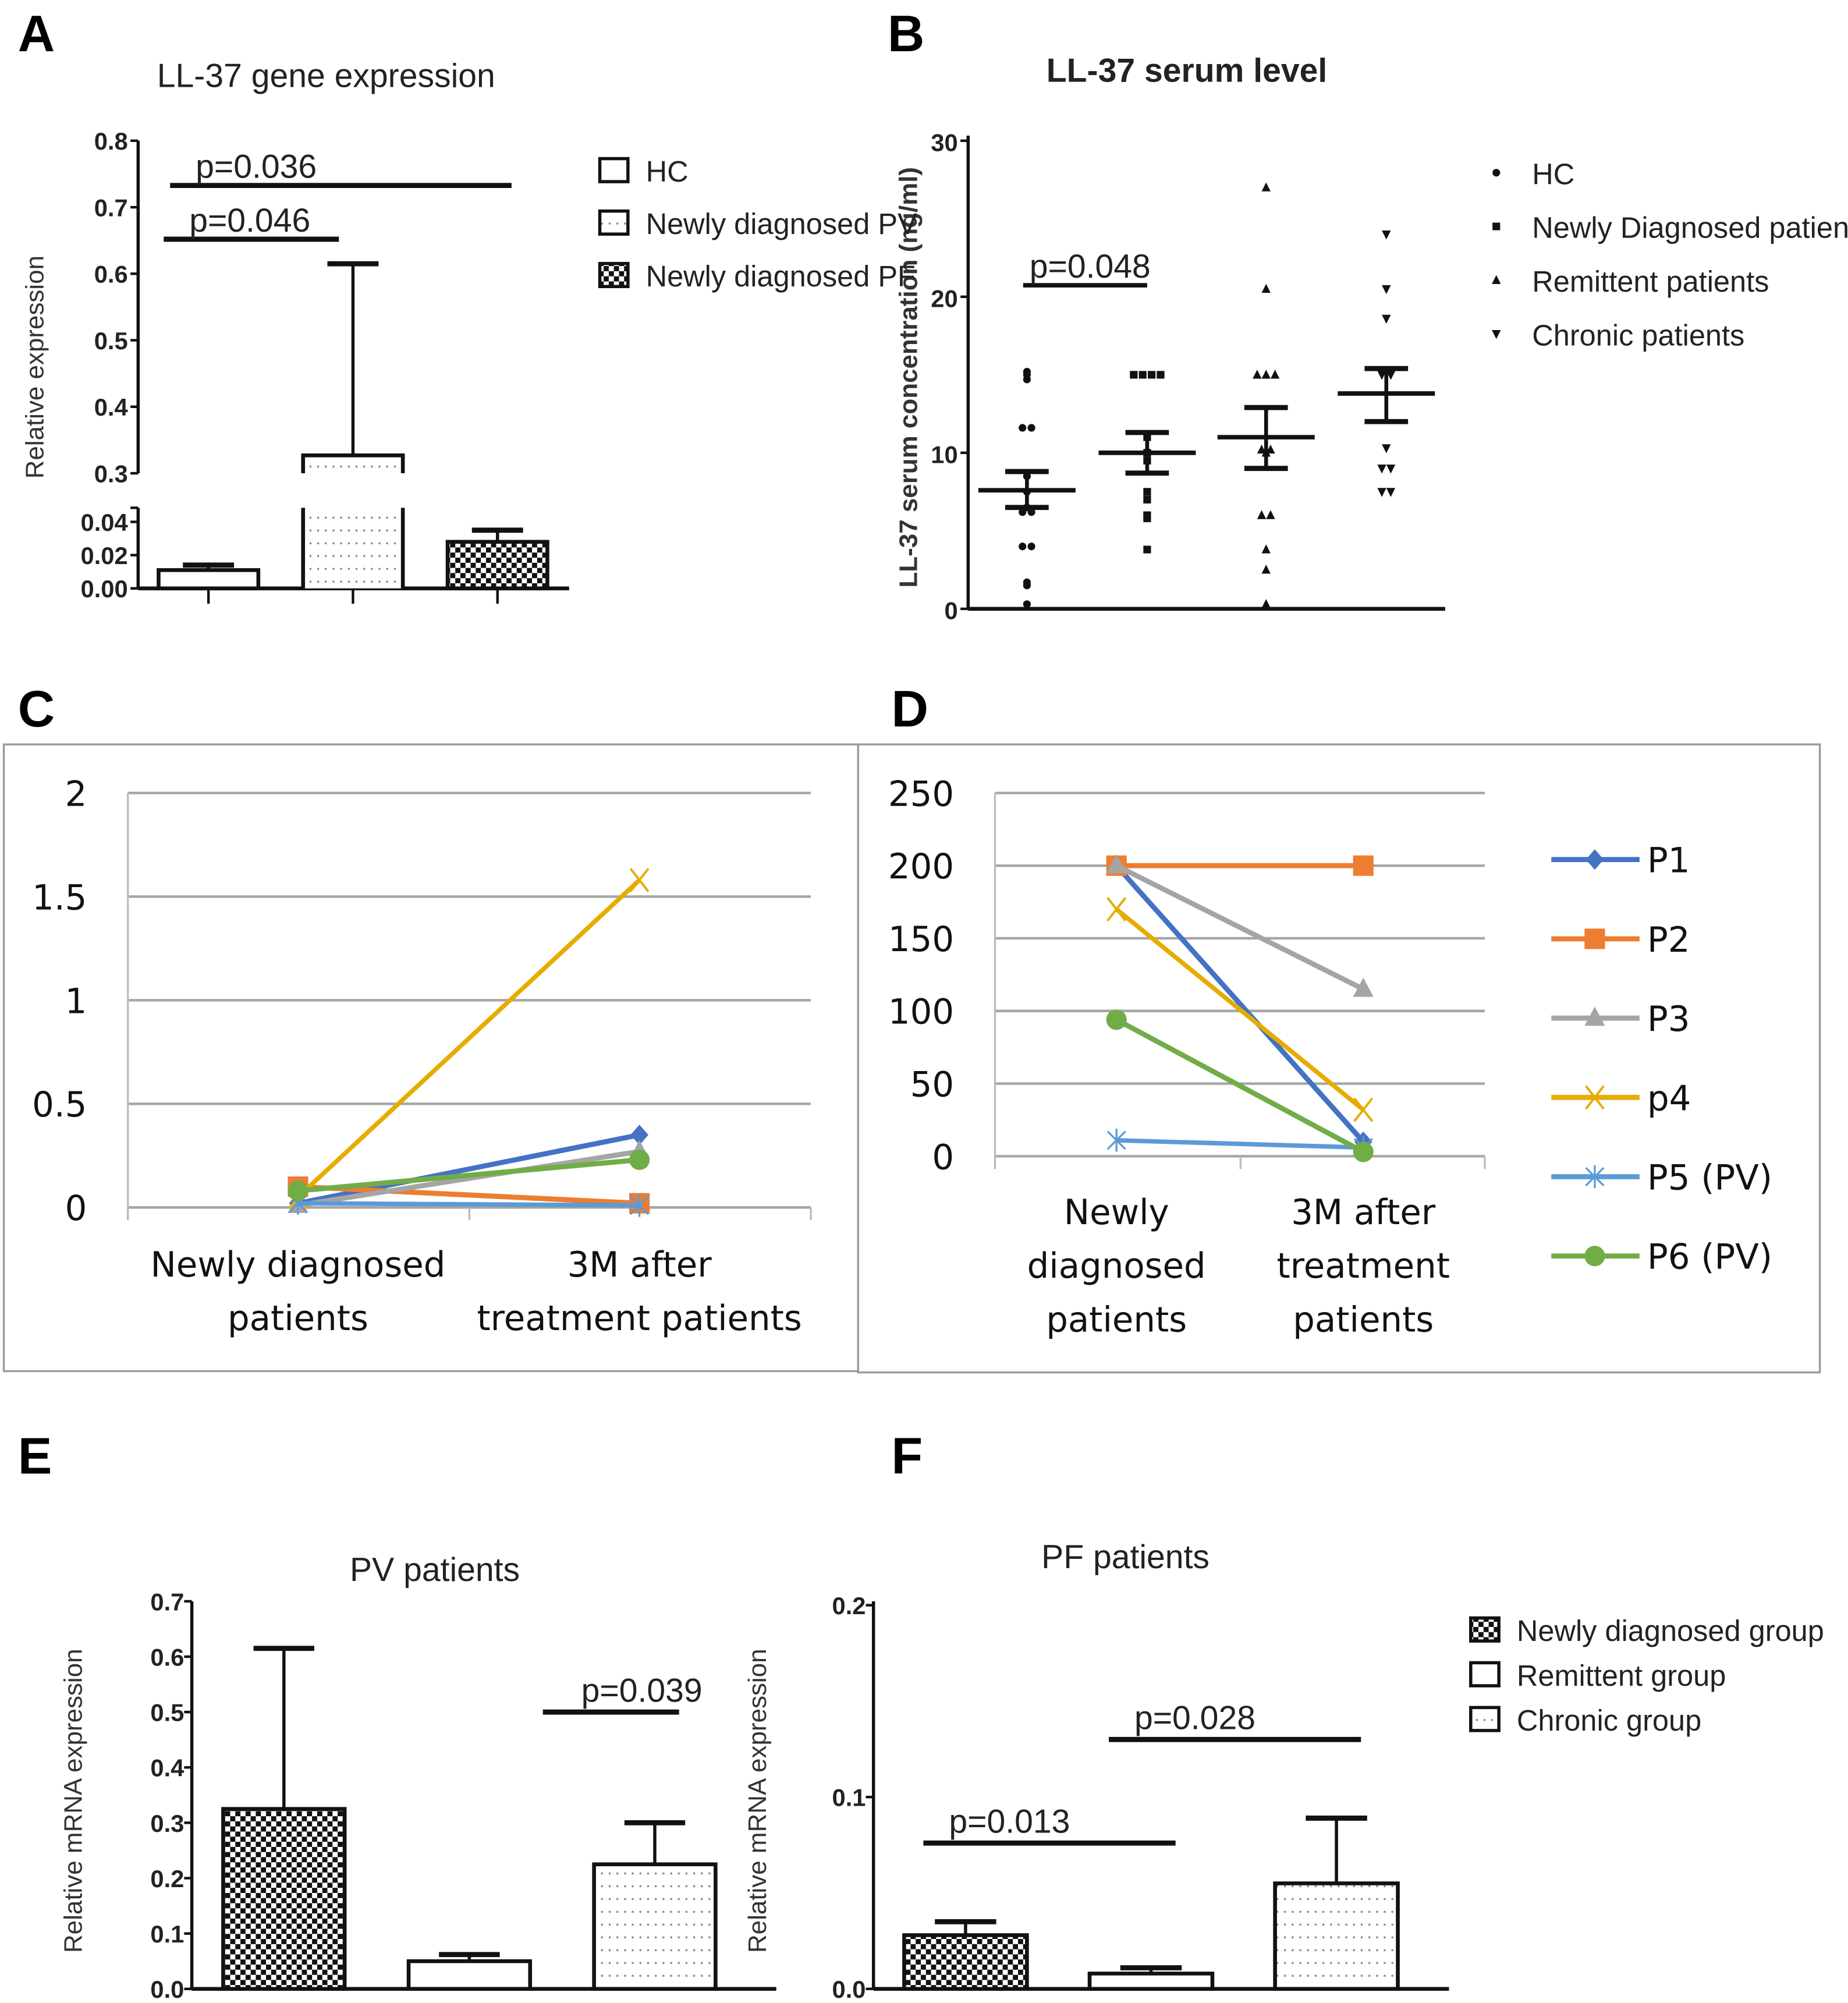 This screenshot has height=2003, width=1848. I want to click on chart-e-title: PV patients, so click(435, 1570).